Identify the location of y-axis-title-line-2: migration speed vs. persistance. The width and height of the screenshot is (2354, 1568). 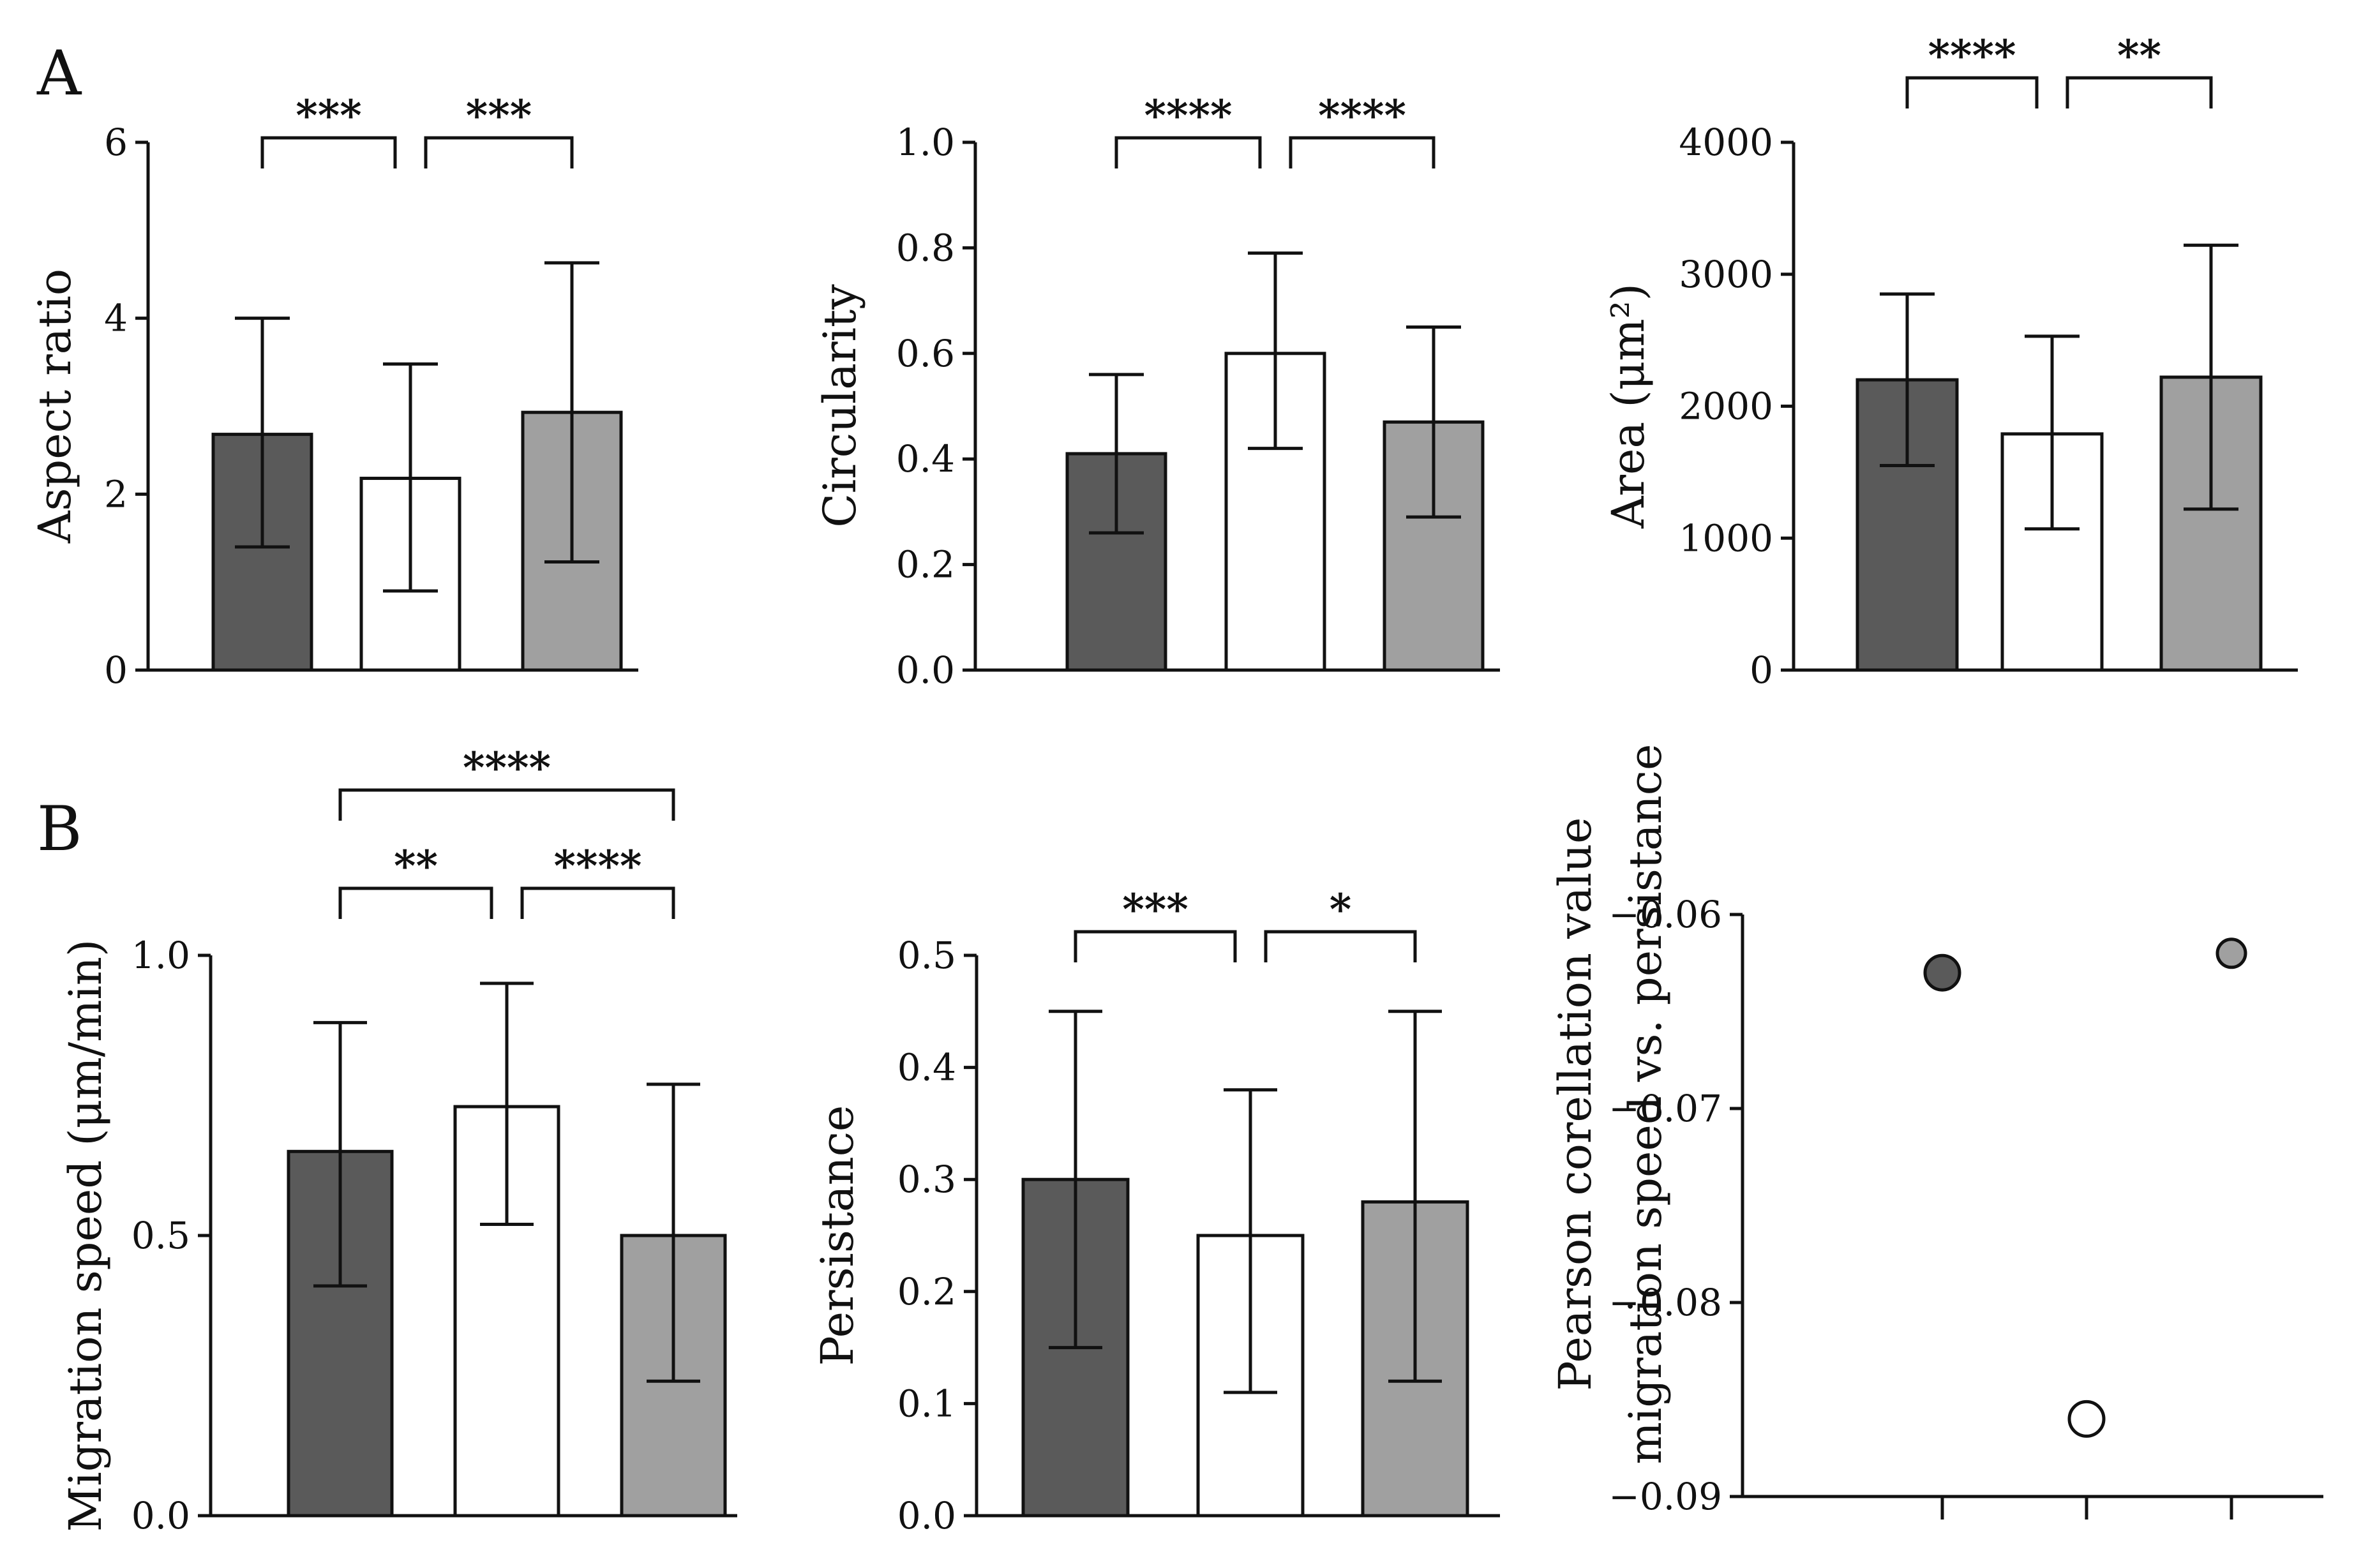
(1646, 1104).